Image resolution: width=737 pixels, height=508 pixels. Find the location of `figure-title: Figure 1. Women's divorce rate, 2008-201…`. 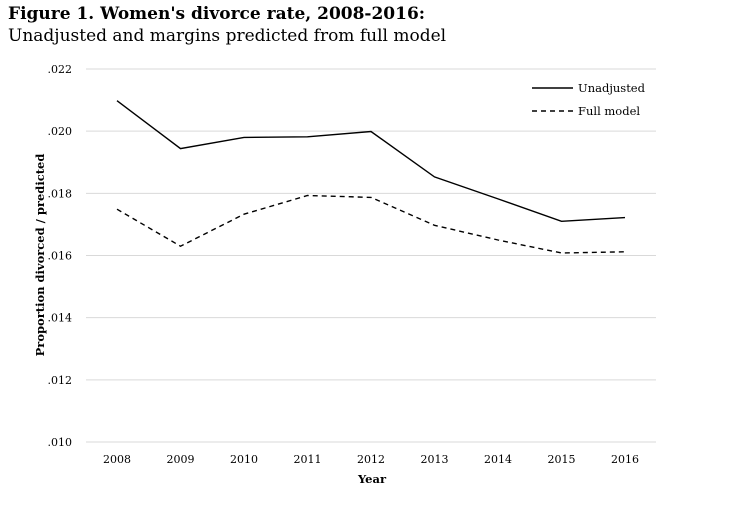

figure-title: Figure 1. Women's divorce rate, 2008-201… is located at coordinates (217, 14).